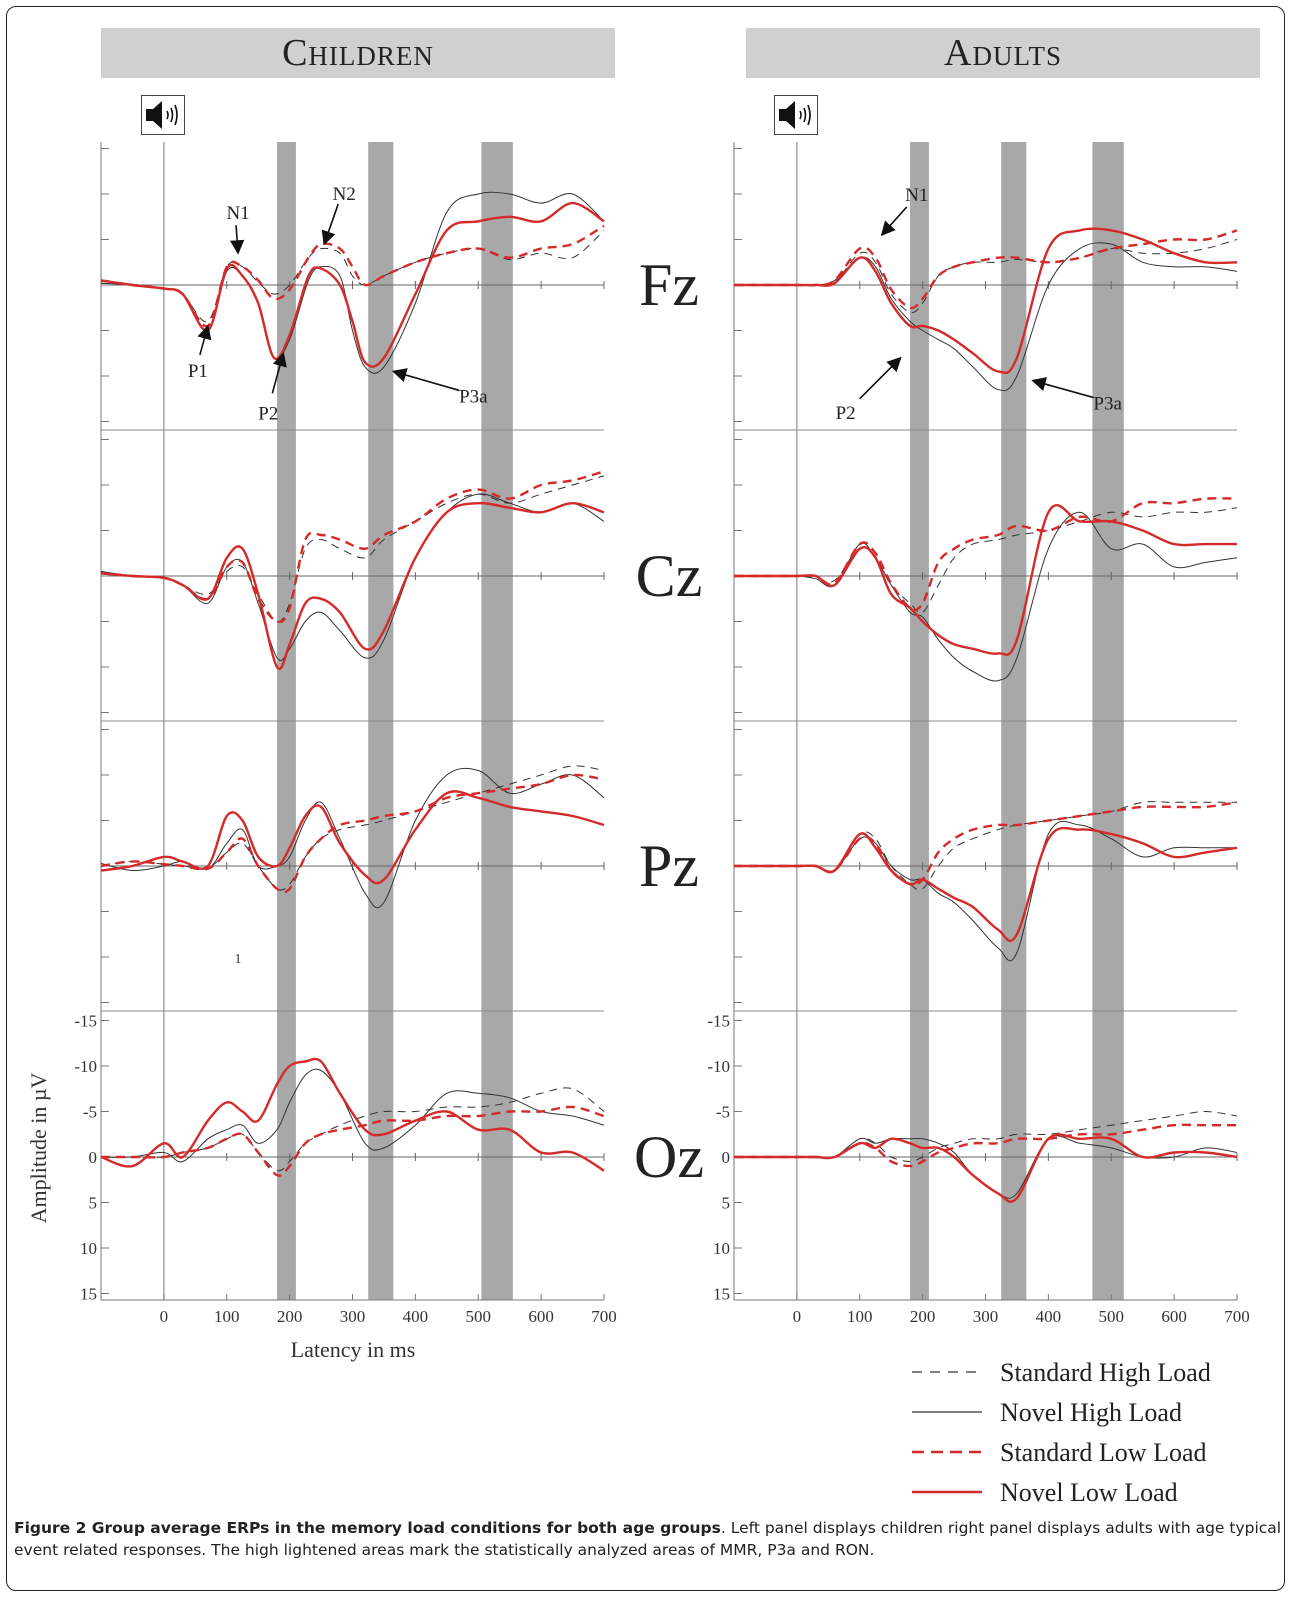  What do you see at coordinates (353, 1349) in the screenshot?
I see `x-axis-title: Latency in ms` at bounding box center [353, 1349].